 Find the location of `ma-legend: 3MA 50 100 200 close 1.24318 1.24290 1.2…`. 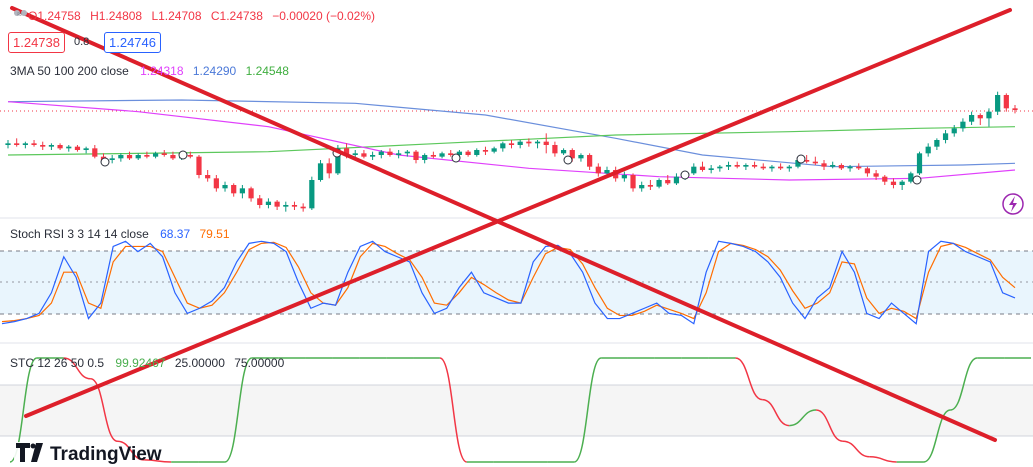

ma-legend: 3MA 50 100 200 close 1.24318 1.24290 1.2… is located at coordinates (149, 71).